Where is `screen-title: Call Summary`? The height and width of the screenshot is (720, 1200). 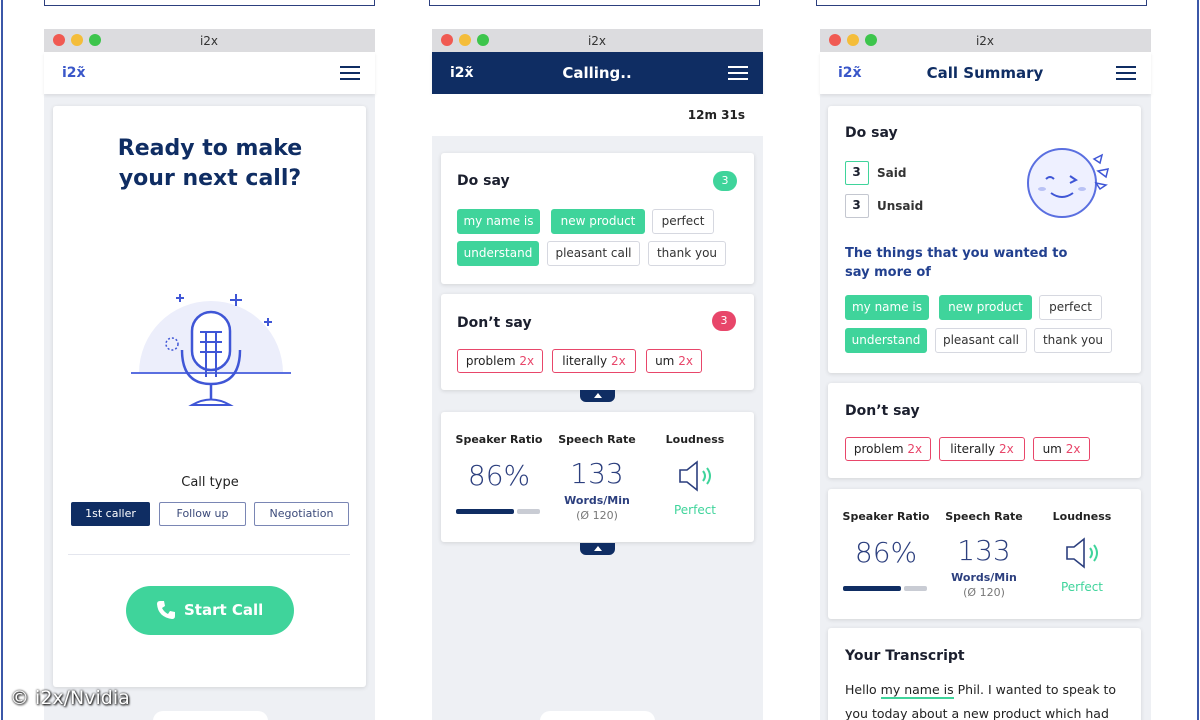
screen-title: Call Summary is located at coordinates (985, 73).